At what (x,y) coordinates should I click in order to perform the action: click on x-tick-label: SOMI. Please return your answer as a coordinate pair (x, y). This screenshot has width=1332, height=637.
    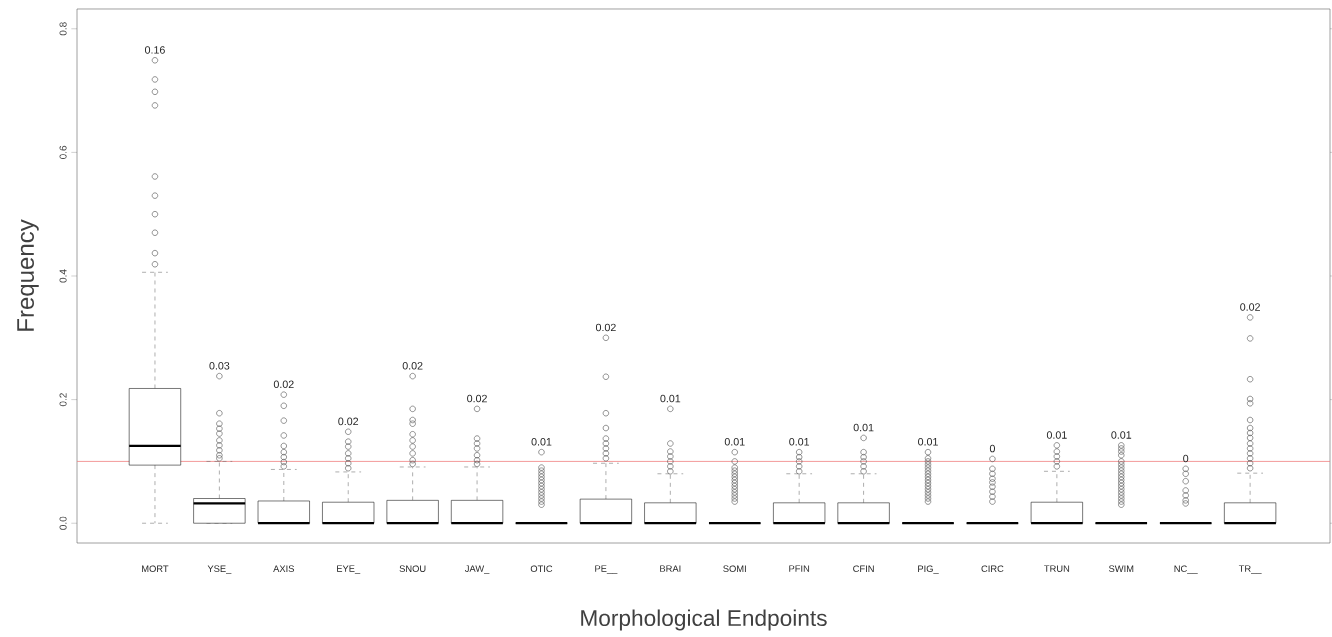
    Looking at the image, I should click on (734, 568).